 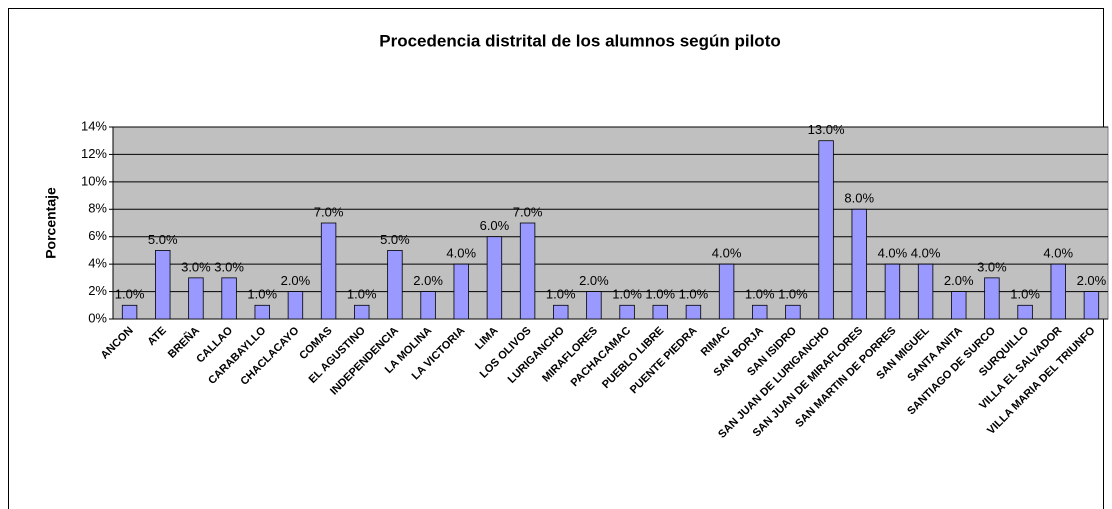 What do you see at coordinates (495, 225) in the screenshot?
I see `data-label: 6.0%` at bounding box center [495, 225].